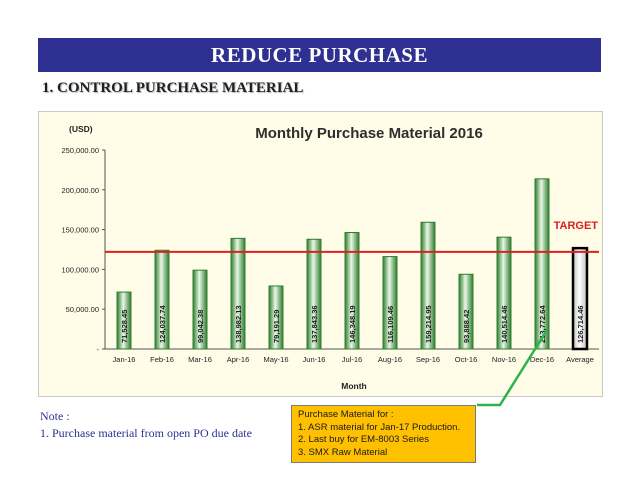 Image resolution: width=638 pixels, height=478 pixels. What do you see at coordinates (200, 359) in the screenshot?
I see `x-tick-label: Mar-16` at bounding box center [200, 359].